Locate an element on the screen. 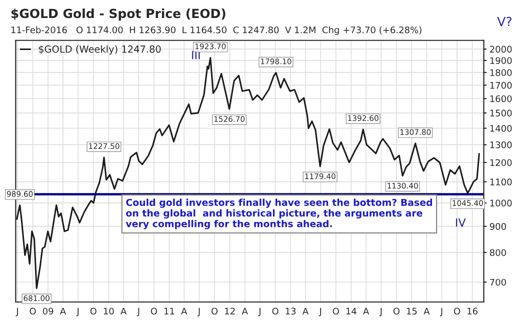 Image resolution: width=523 pixels, height=323 pixels. y-tick-label: 1600 is located at coordinates (501, 98).